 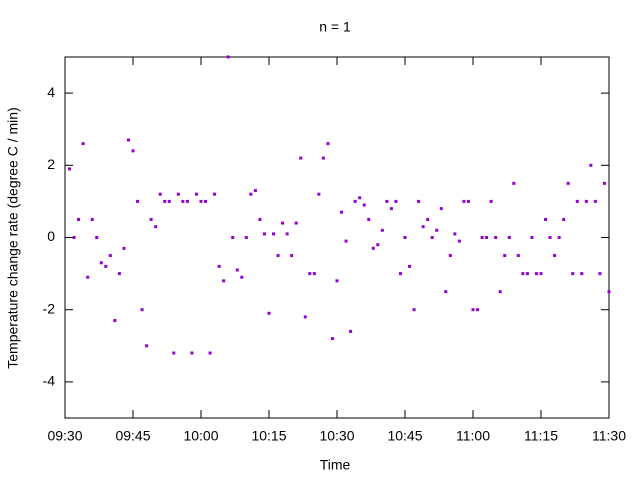 I want to click on x-tick-label: 11:15, so click(x=541, y=436).